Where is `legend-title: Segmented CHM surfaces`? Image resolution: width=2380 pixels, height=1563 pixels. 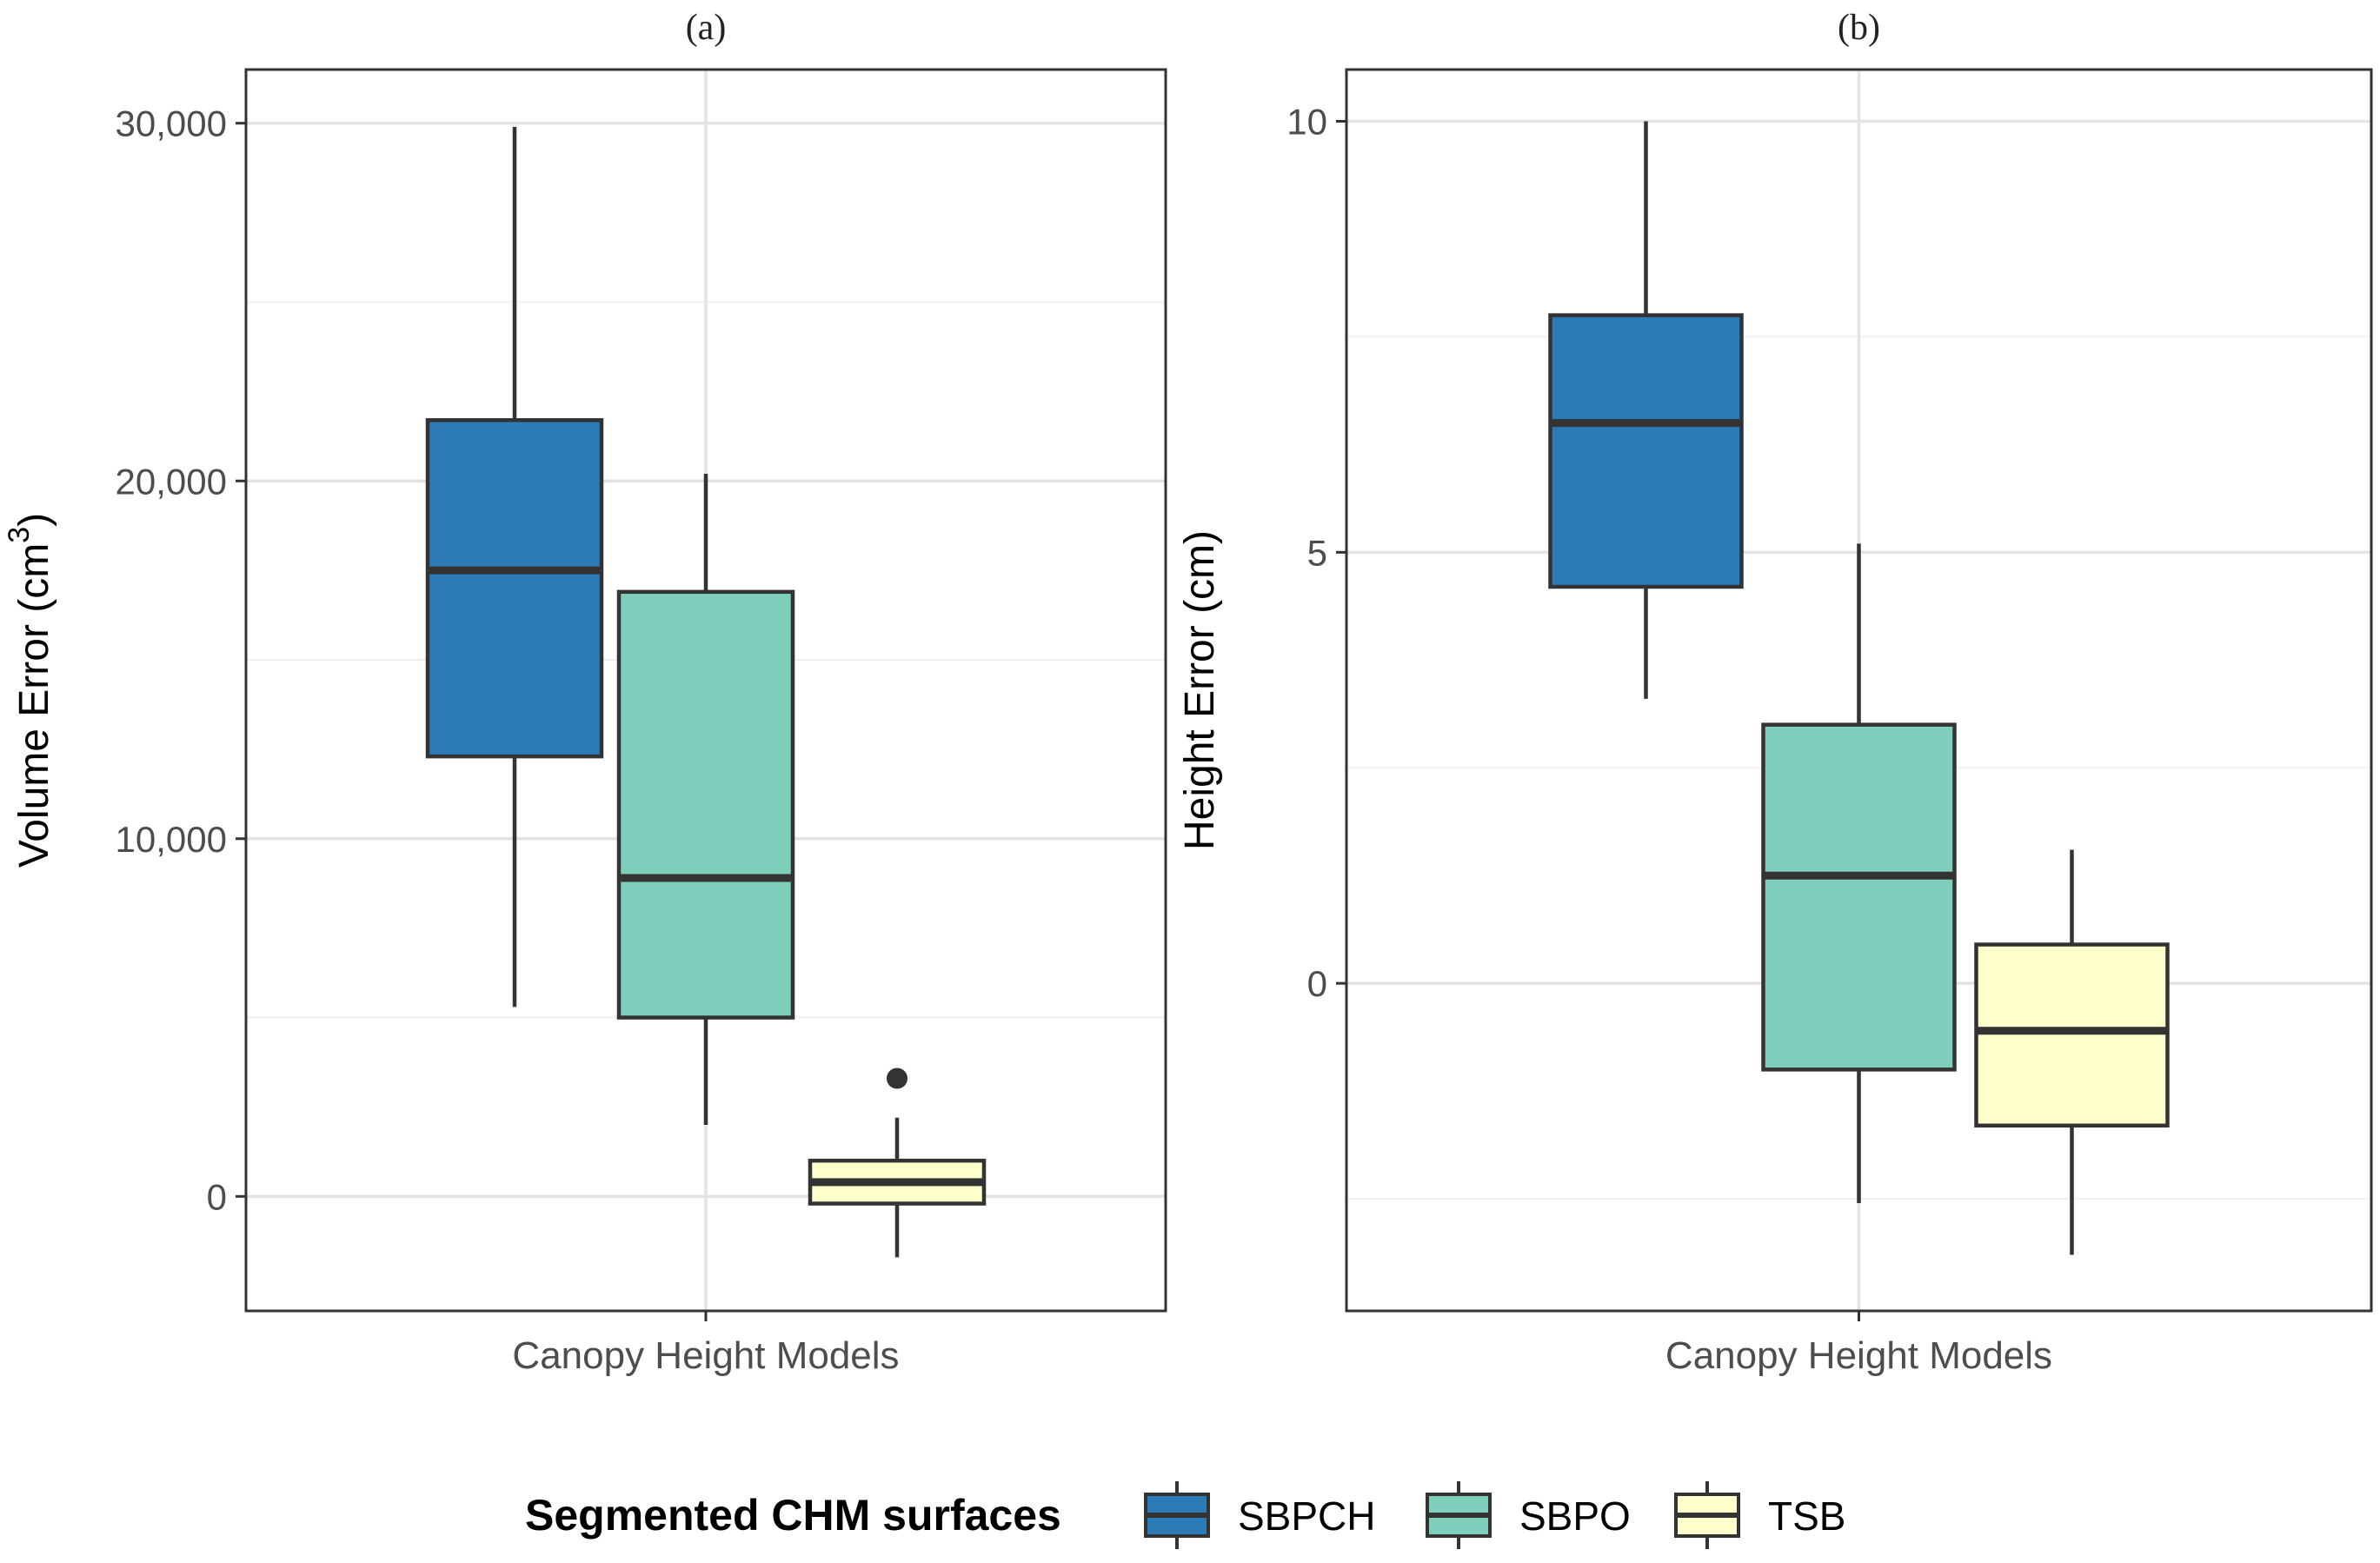
legend-title: Segmented CHM surfaces is located at coordinates (793, 1515).